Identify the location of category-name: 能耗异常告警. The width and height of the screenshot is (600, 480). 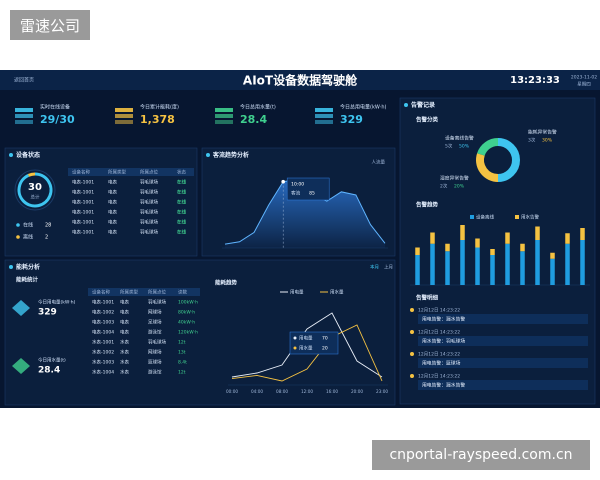
(542, 132).